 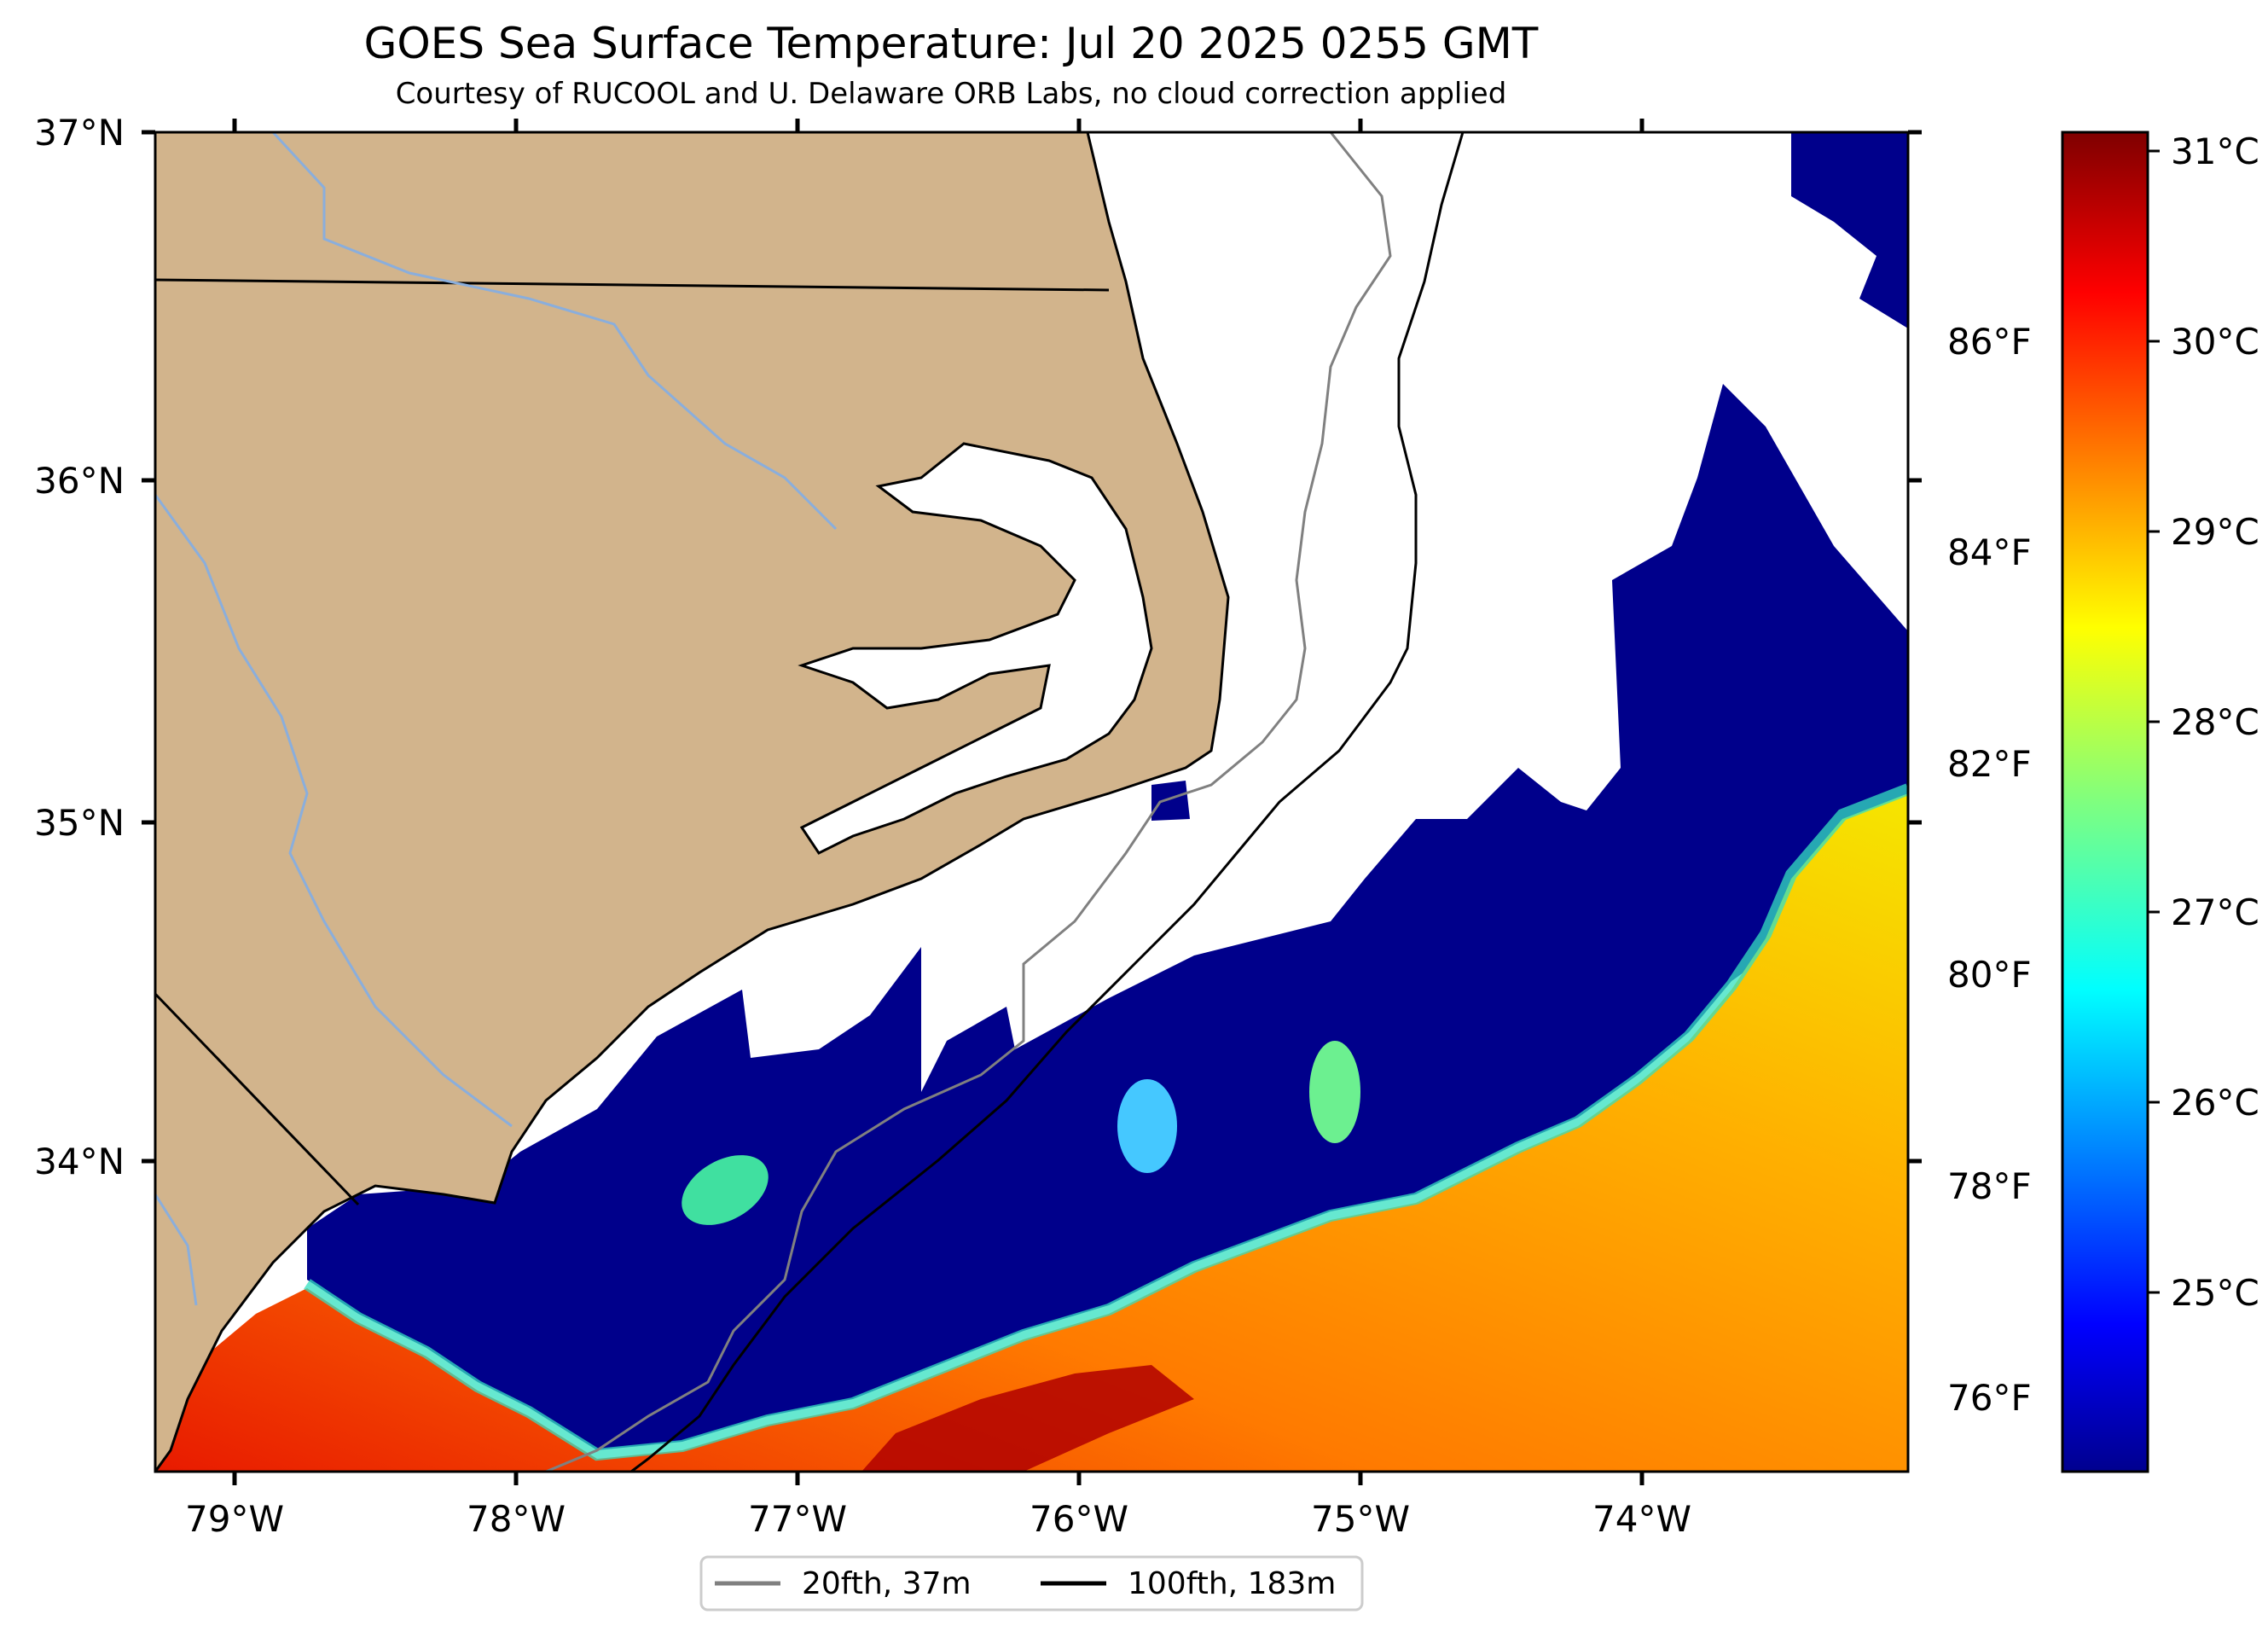 I want to click on celsius-label: 27°C, so click(x=2215, y=912).